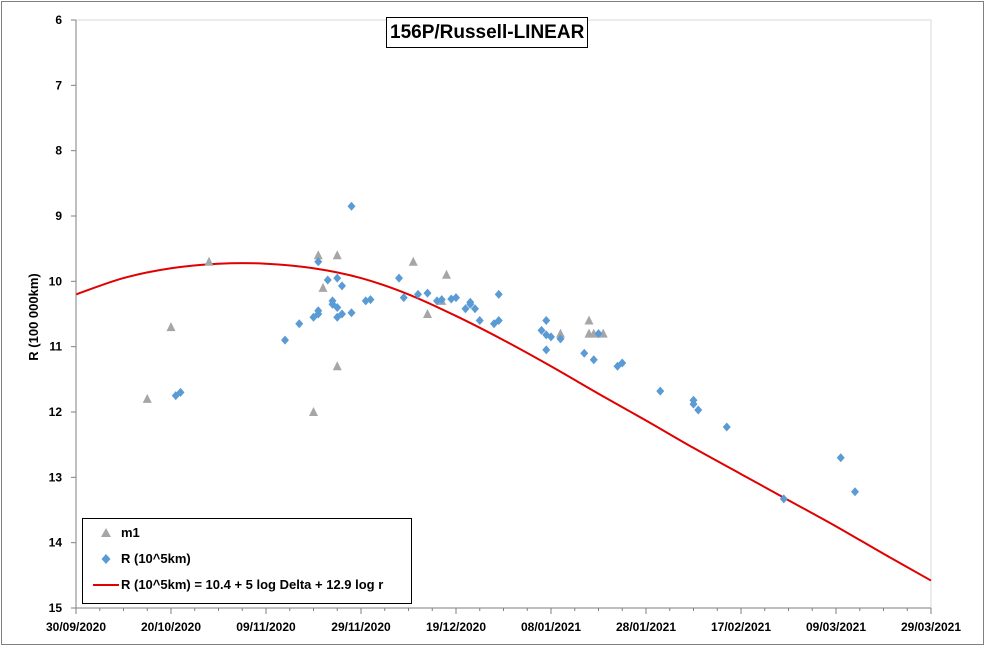 The height and width of the screenshot is (648, 987). What do you see at coordinates (56, 477) in the screenshot?
I see `y-tick-label: 13` at bounding box center [56, 477].